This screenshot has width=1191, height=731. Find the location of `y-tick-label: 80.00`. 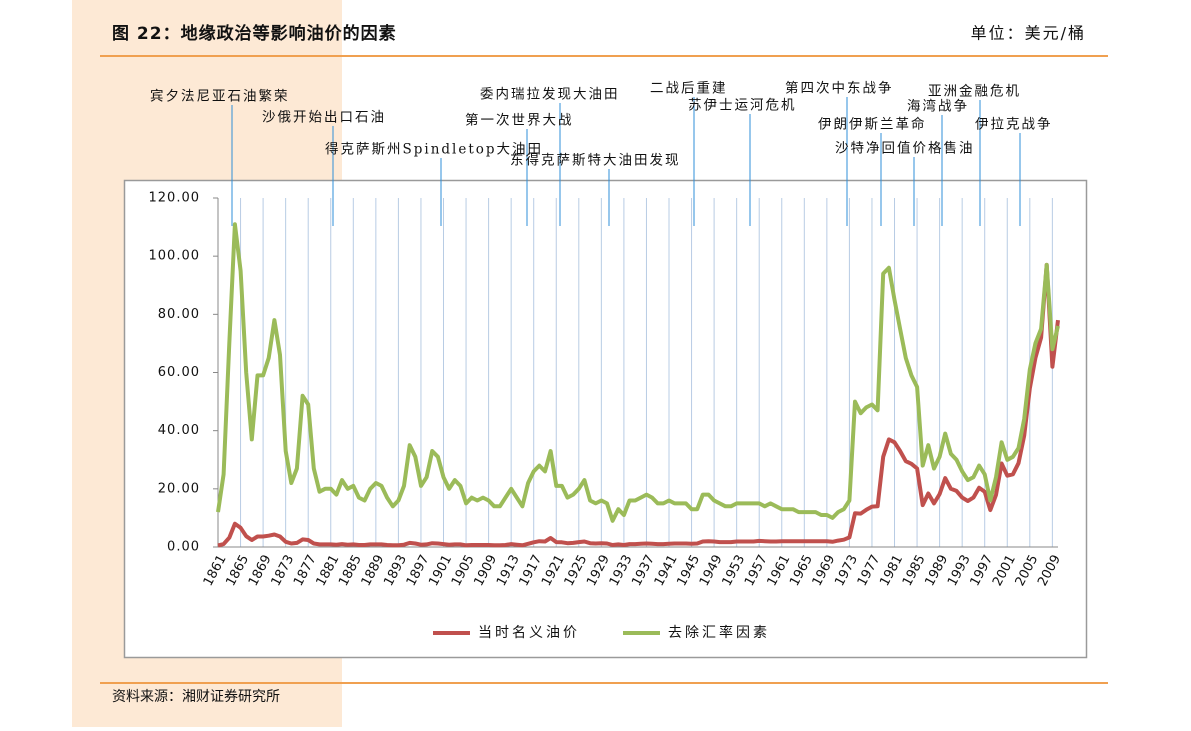

y-tick-label: 80.00 is located at coordinates (179, 314).